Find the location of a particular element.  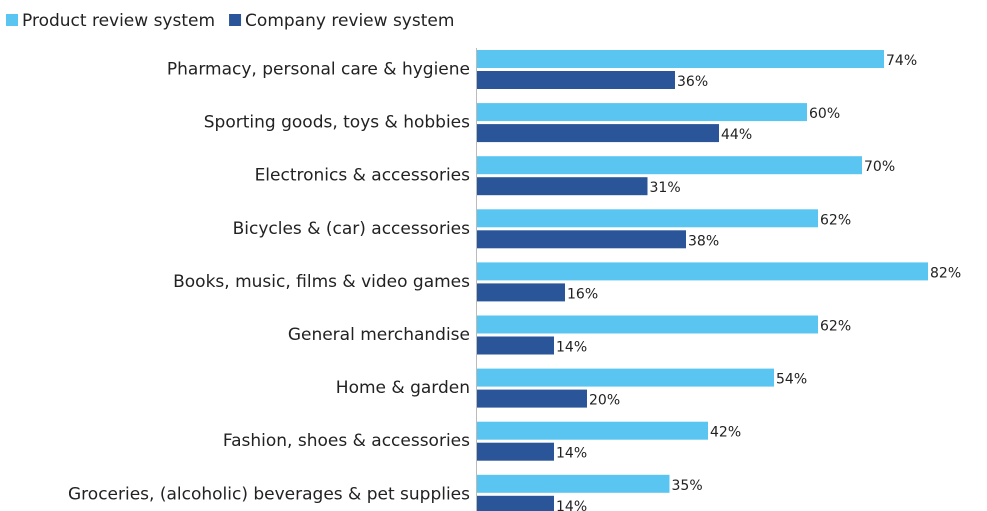

category-label: Pharmacy, personal care & hygiene is located at coordinates (318, 70).